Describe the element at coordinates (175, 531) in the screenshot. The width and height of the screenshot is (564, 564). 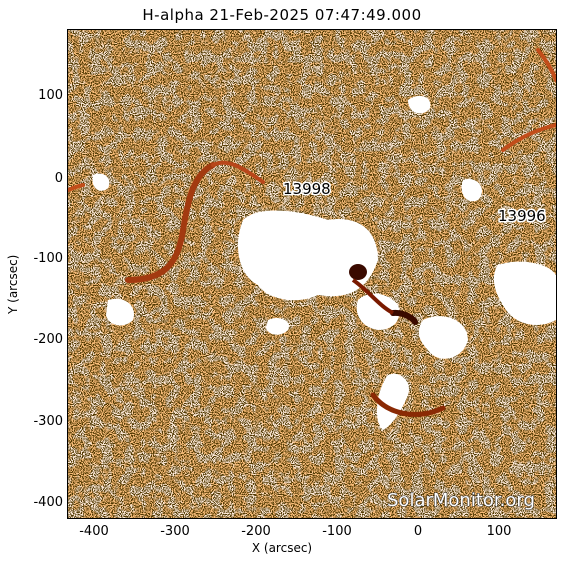
I see `x-tick-label: -300` at that location.